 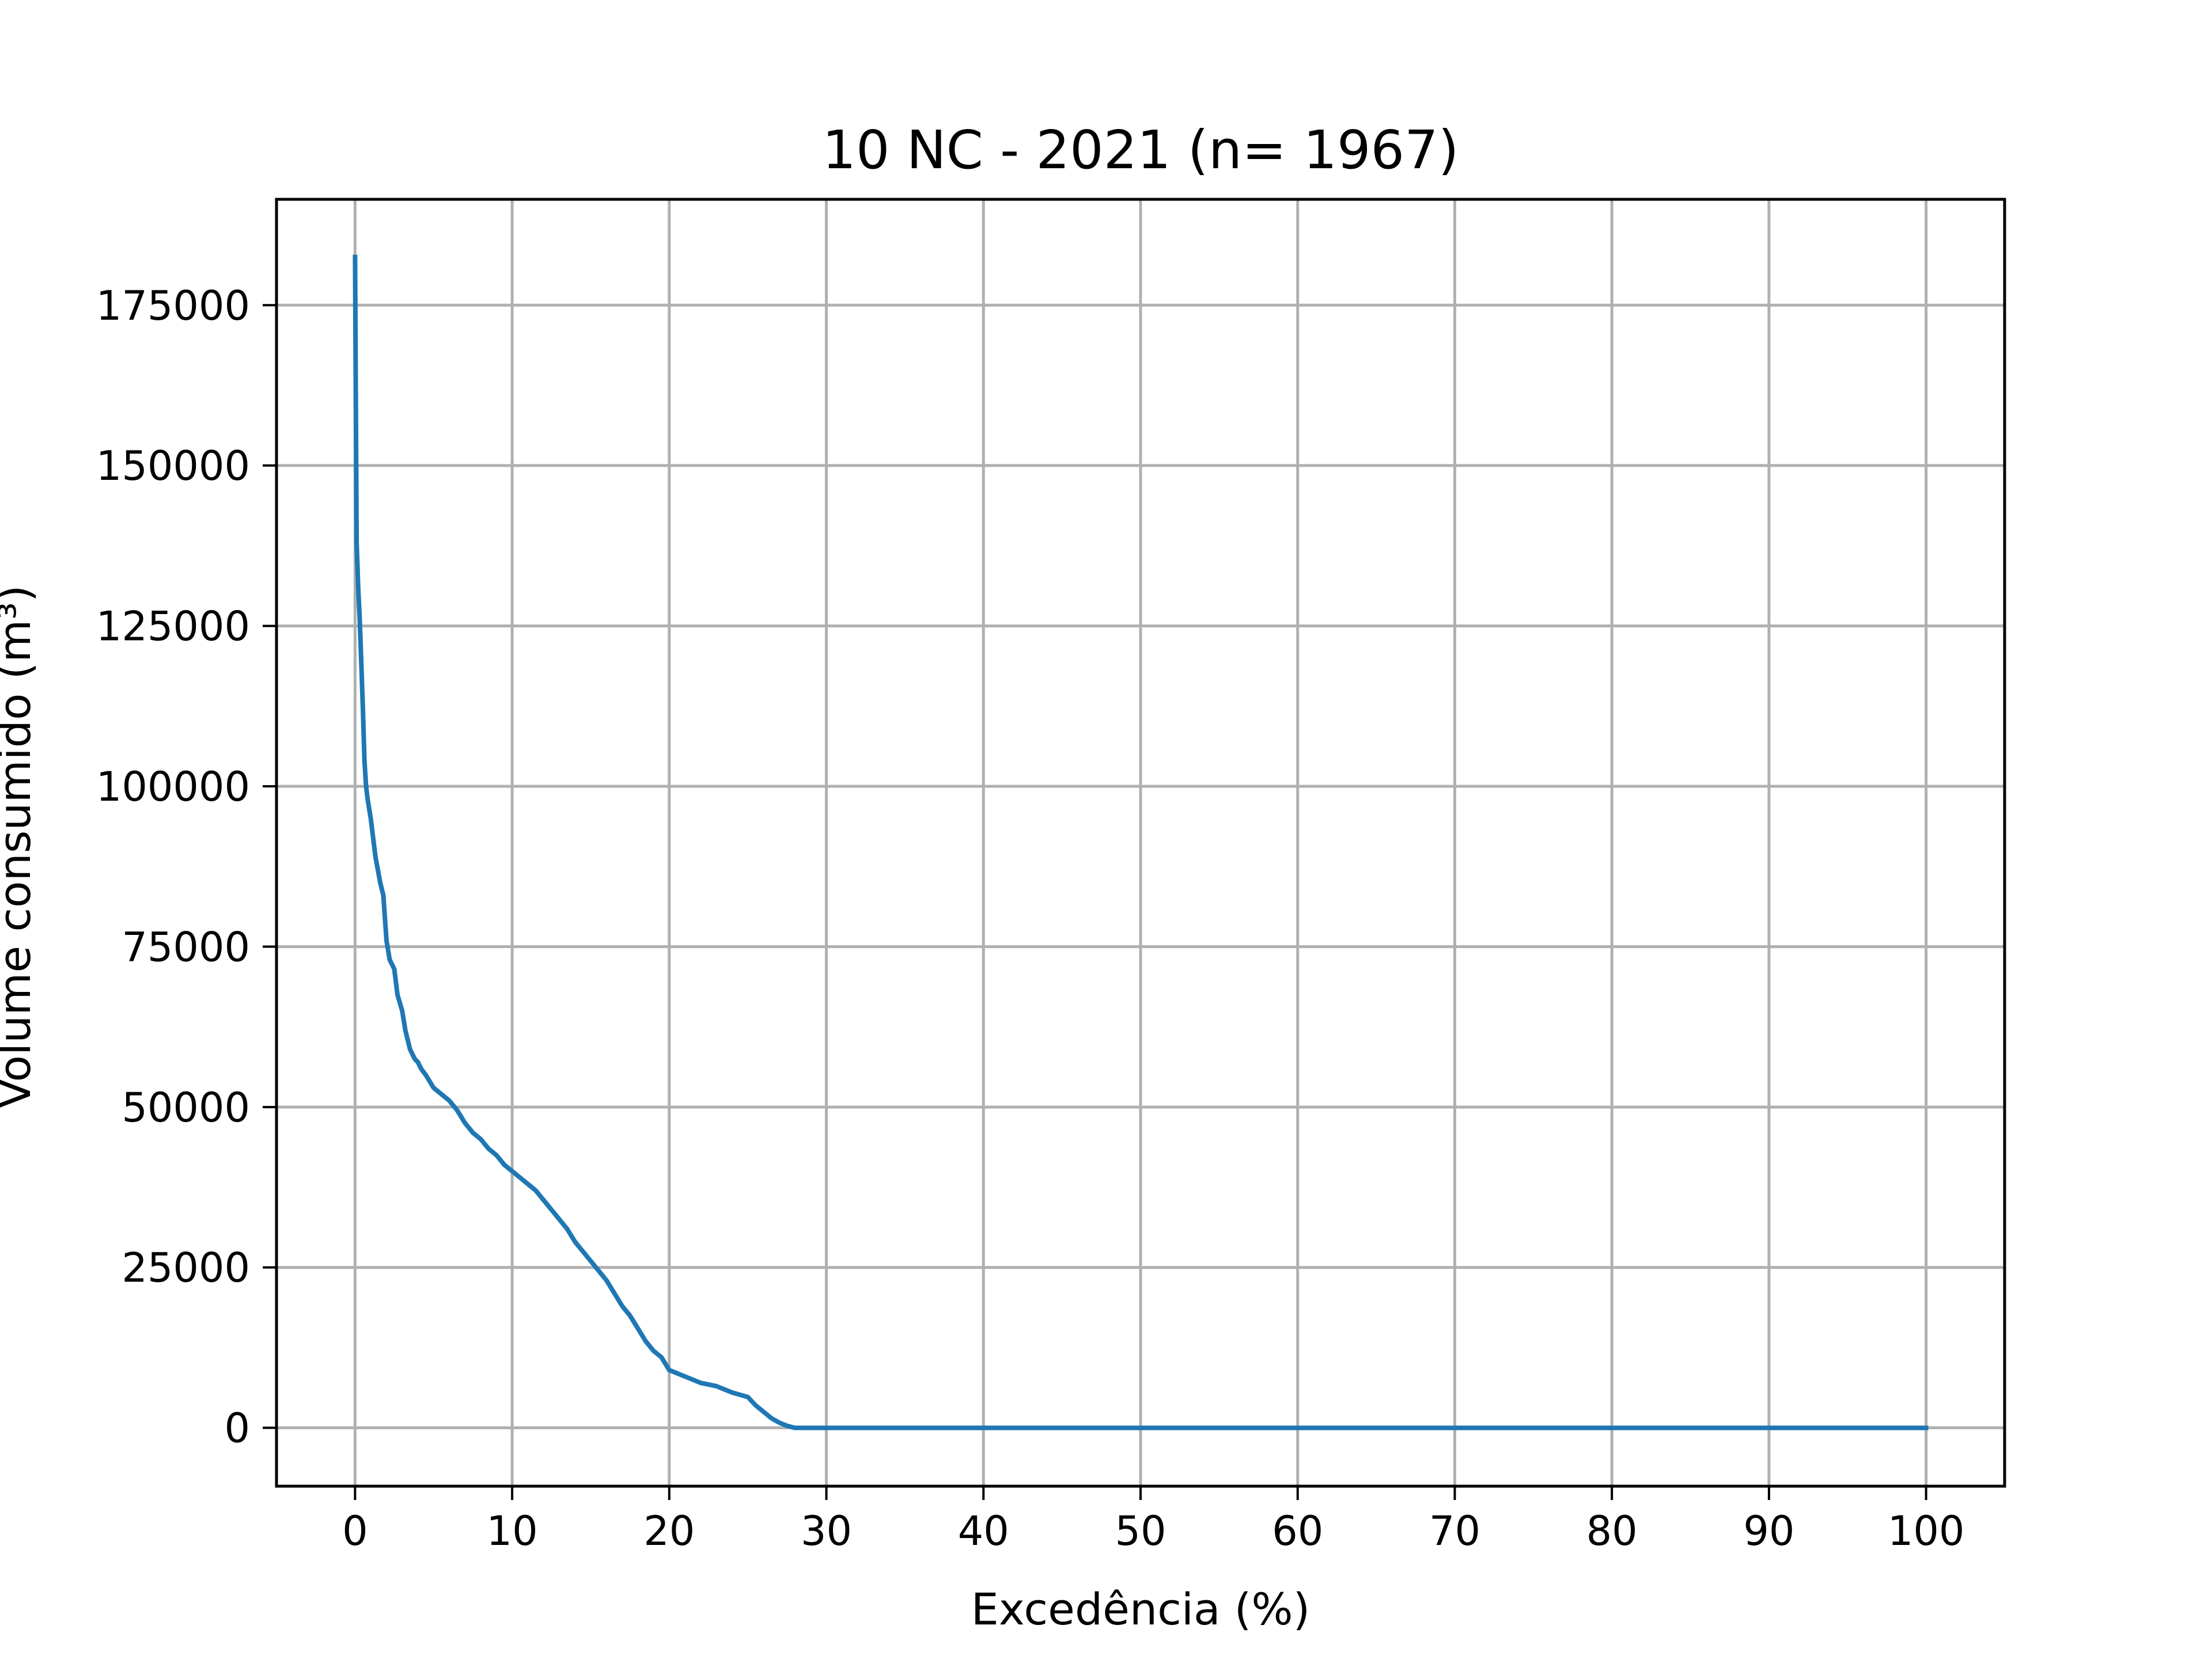 I want to click on x-tick-label: 90, so click(x=1768, y=1531).